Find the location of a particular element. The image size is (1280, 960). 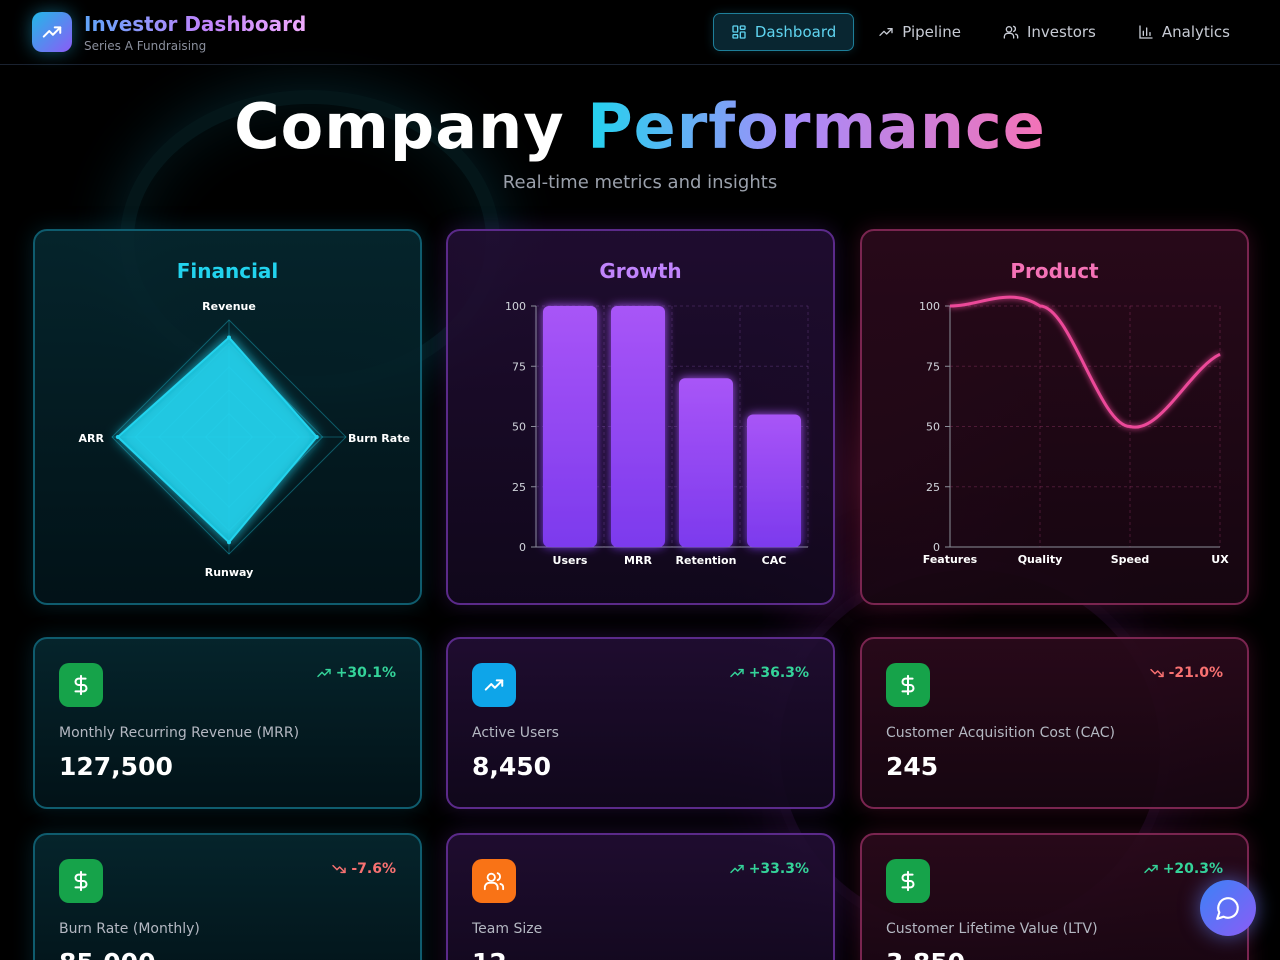

nav-label: Pipeline is located at coordinates (931, 32).